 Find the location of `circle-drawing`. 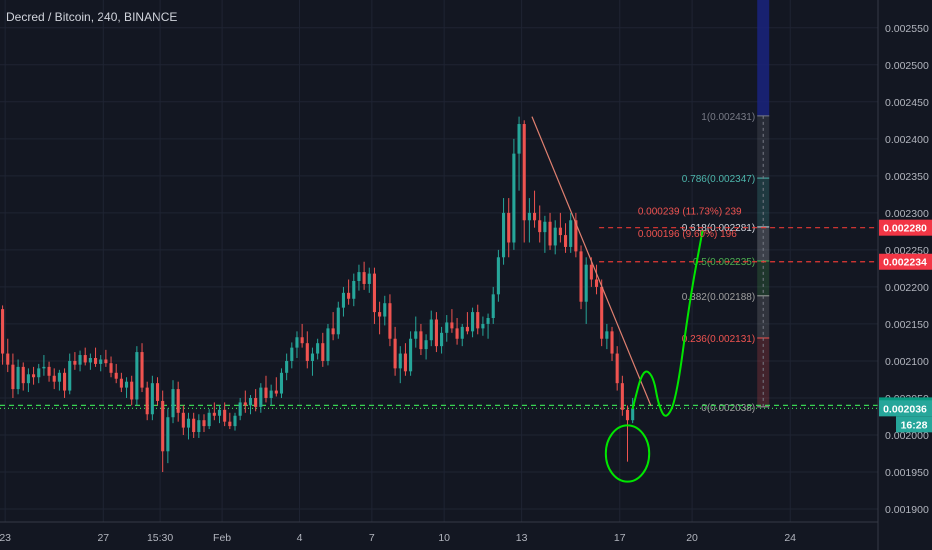

circle-drawing is located at coordinates (627, 453).